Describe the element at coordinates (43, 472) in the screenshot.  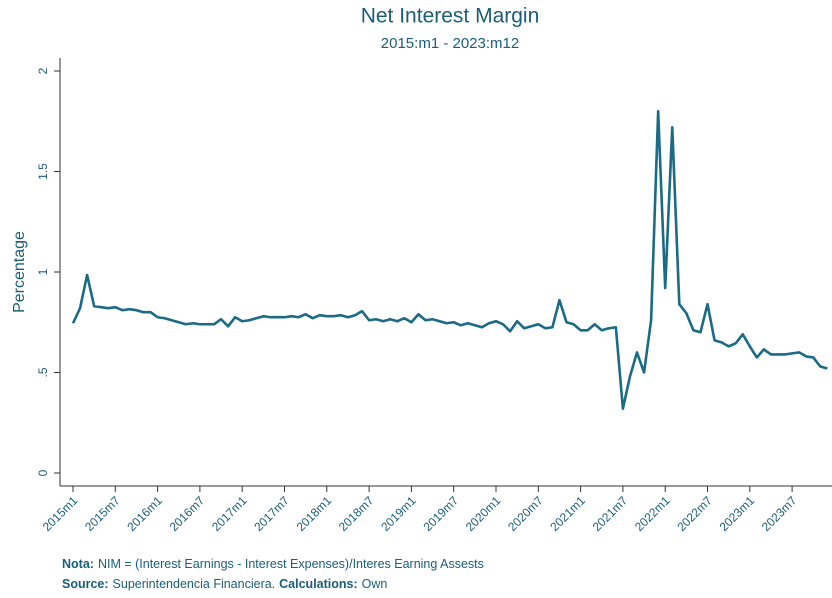
I see `y-tick-label: 0` at that location.